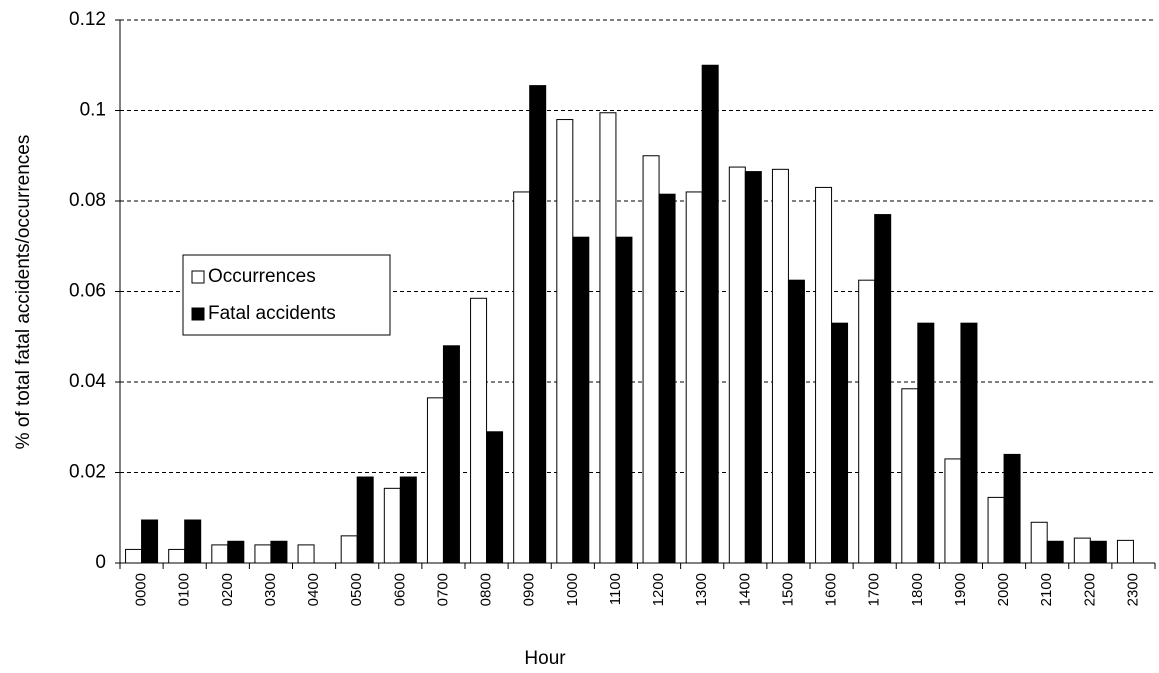 This screenshot has width=1159, height=673. Describe the element at coordinates (831, 589) in the screenshot. I see `x-tick-label: 1600` at that location.